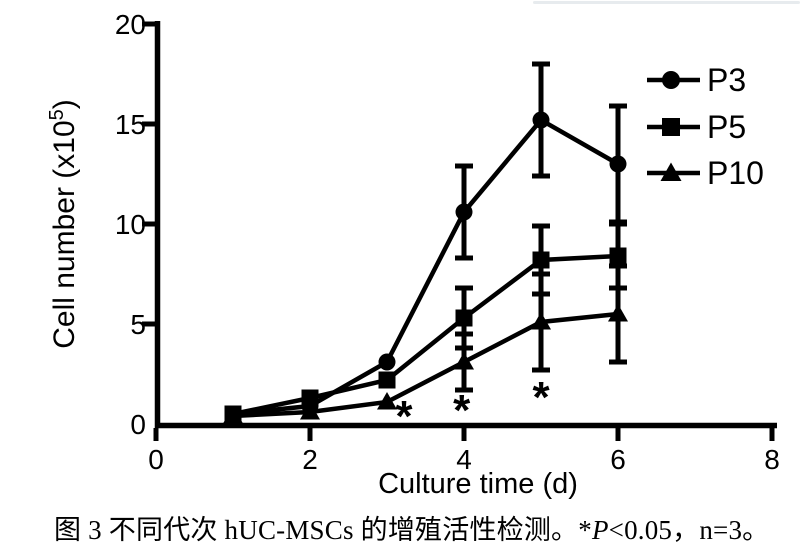 This screenshot has width=800, height=548. What do you see at coordinates (735, 173) in the screenshot?
I see `legend-label-P10: P10` at bounding box center [735, 173].